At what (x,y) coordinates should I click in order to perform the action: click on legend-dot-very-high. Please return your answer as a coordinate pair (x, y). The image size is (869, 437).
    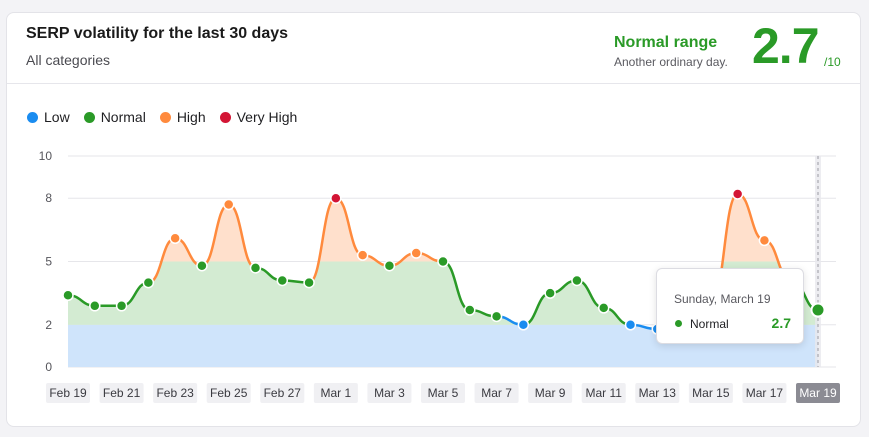
    Looking at the image, I should click on (225, 117).